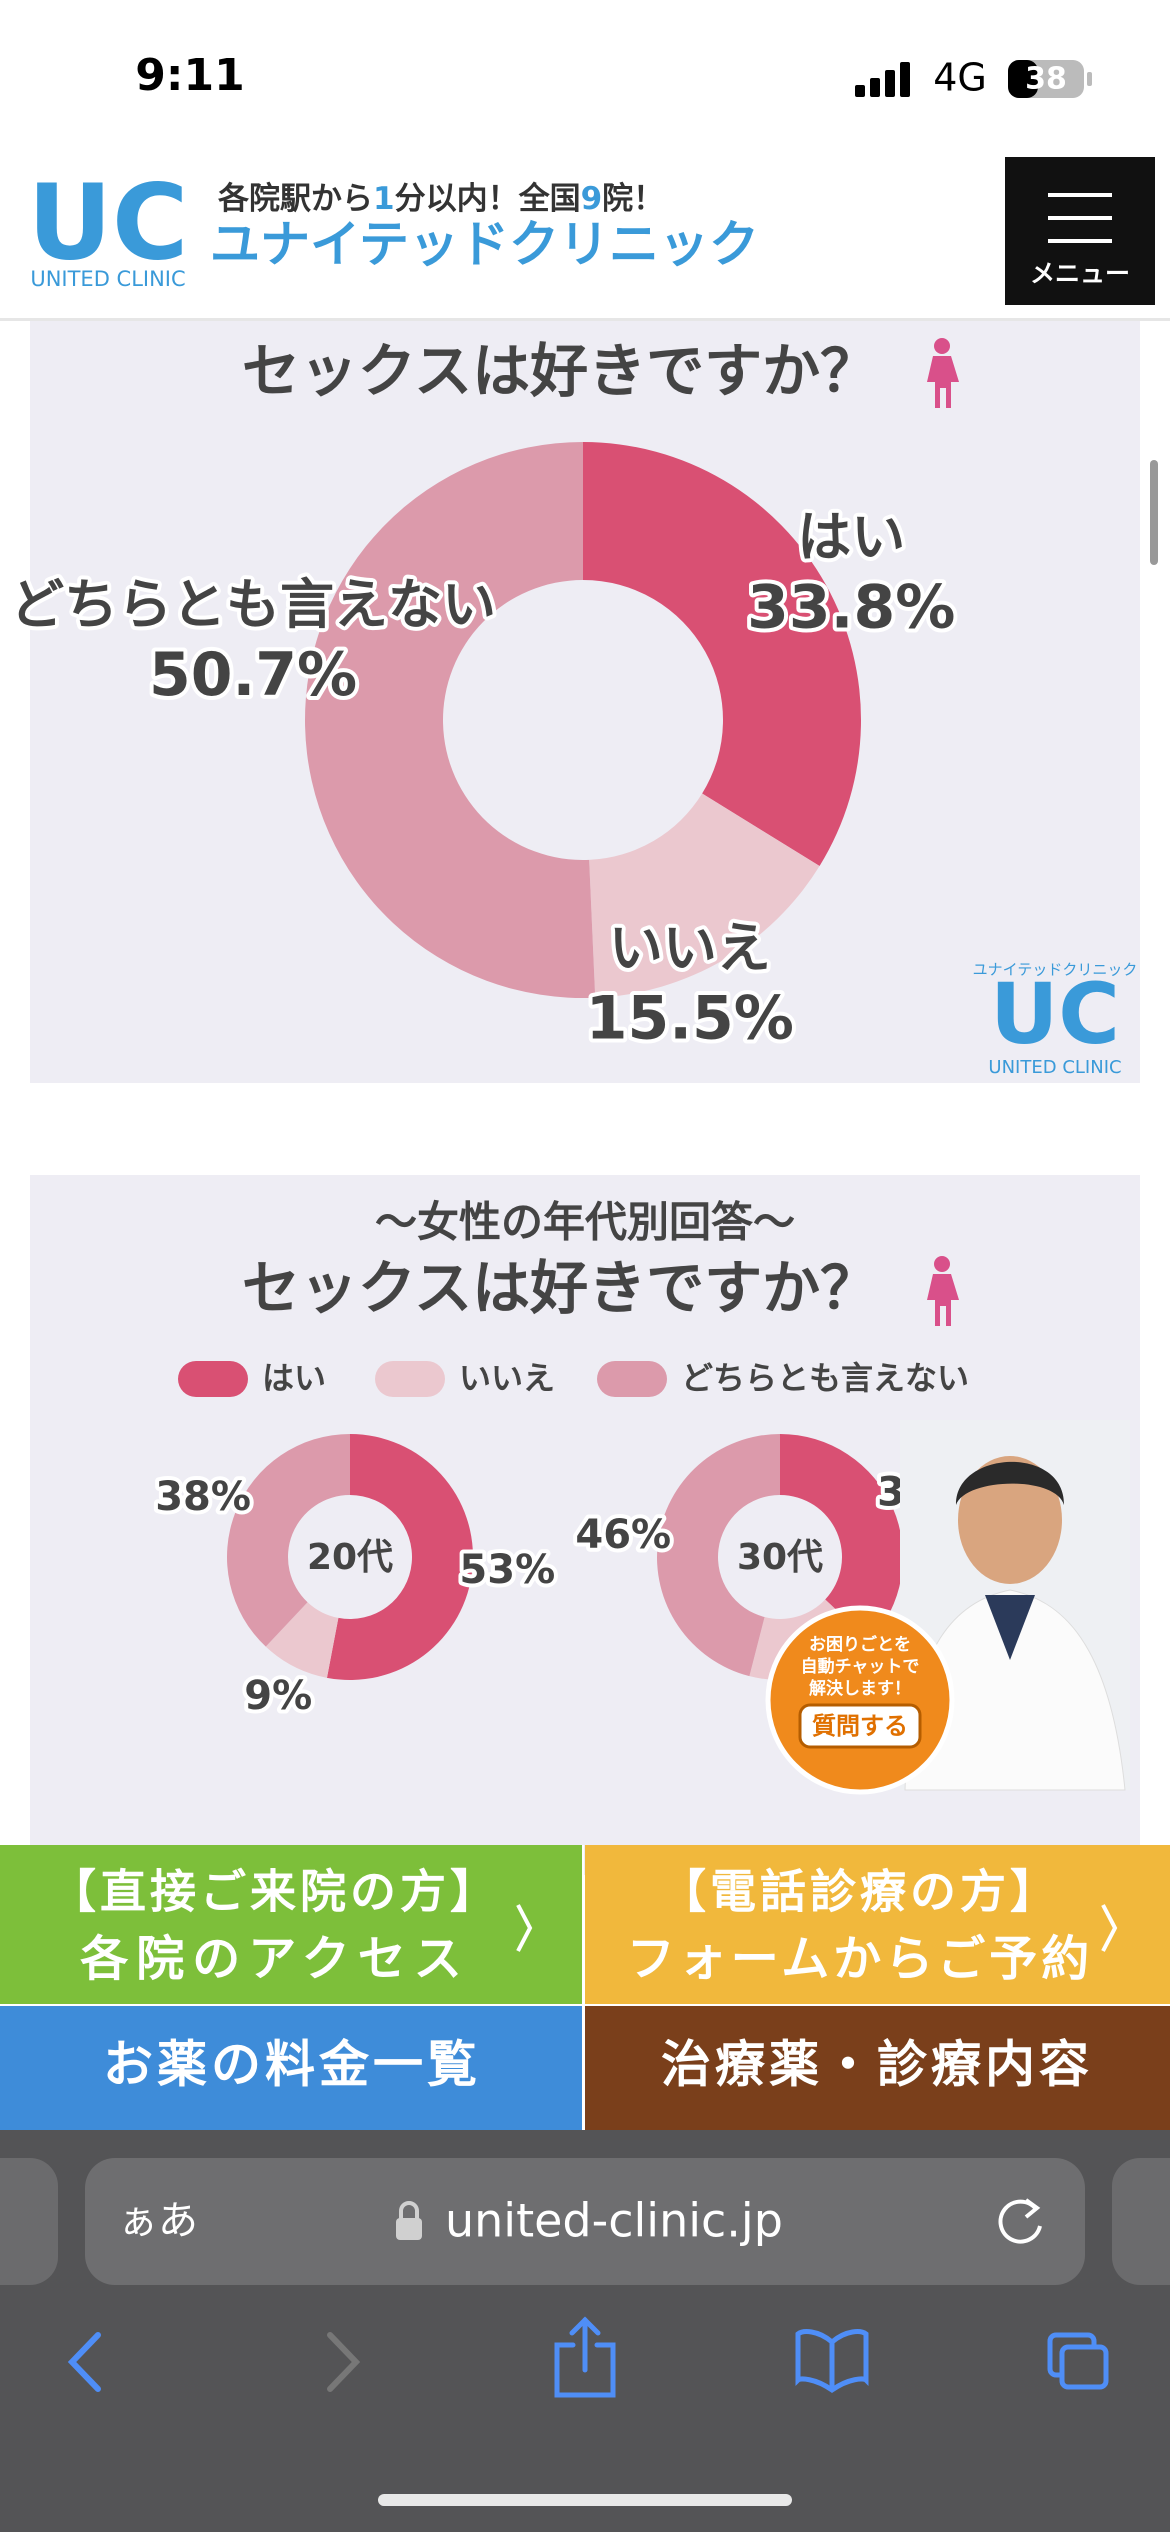 This screenshot has width=1170, height=2532. I want to click on menu-icon, so click(1080, 218).